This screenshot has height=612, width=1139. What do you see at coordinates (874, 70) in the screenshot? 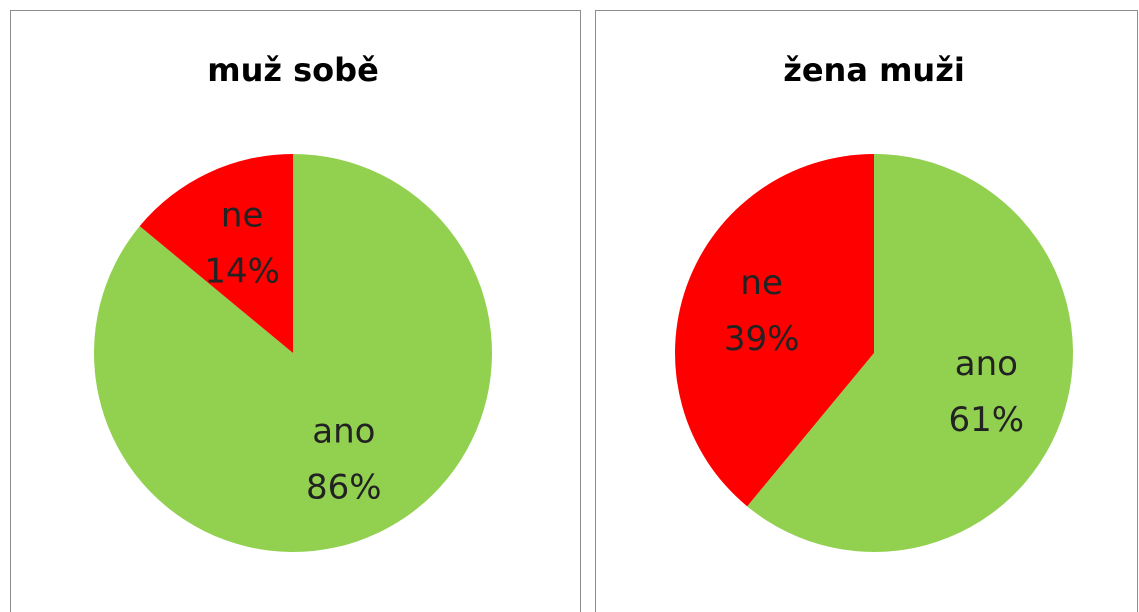
I see `chart-title: žena muži` at bounding box center [874, 70].